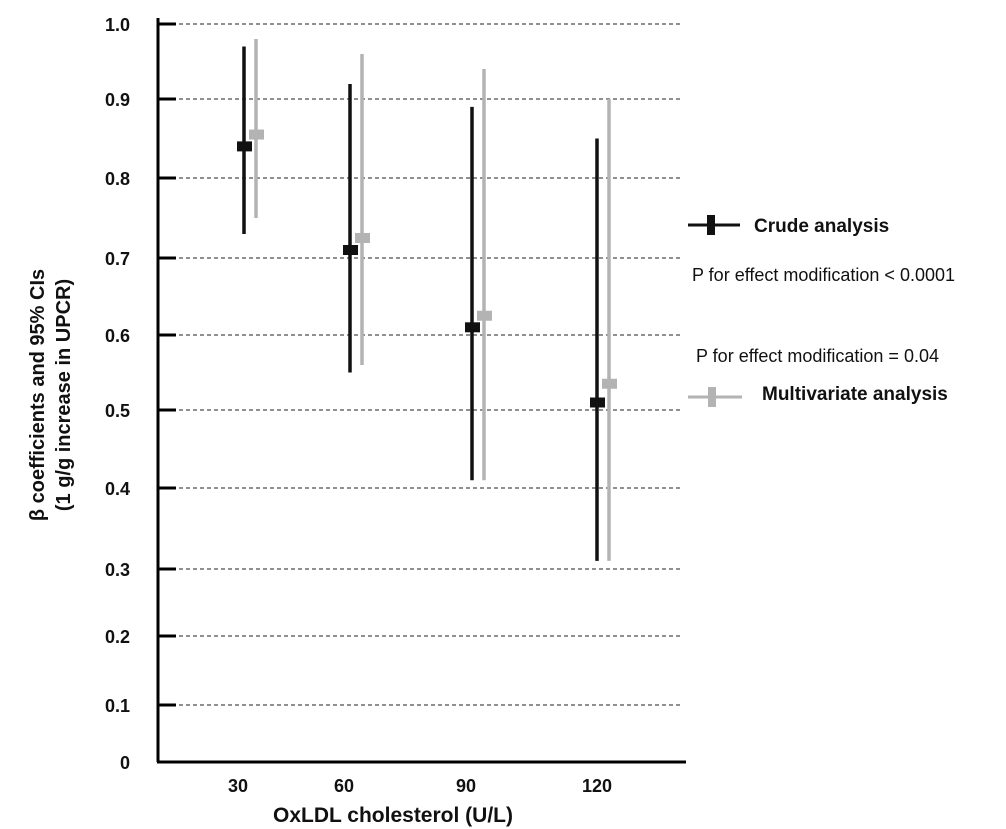 The width and height of the screenshot is (1006, 829). What do you see at coordinates (344, 786) in the screenshot?
I see `x-tick-label: 60` at bounding box center [344, 786].